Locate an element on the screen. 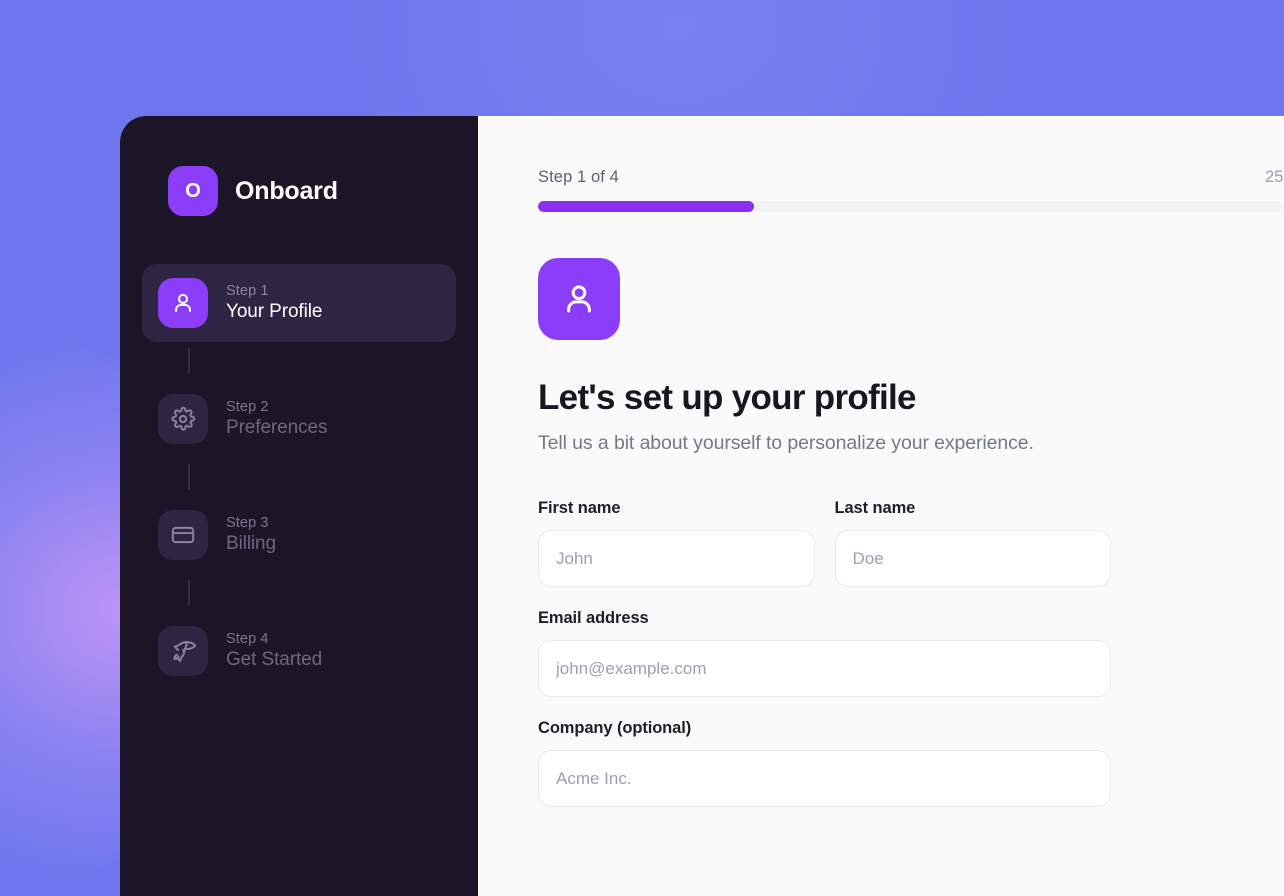 The height and width of the screenshot is (896, 1284). brand-logo-mark: O is located at coordinates (193, 191).